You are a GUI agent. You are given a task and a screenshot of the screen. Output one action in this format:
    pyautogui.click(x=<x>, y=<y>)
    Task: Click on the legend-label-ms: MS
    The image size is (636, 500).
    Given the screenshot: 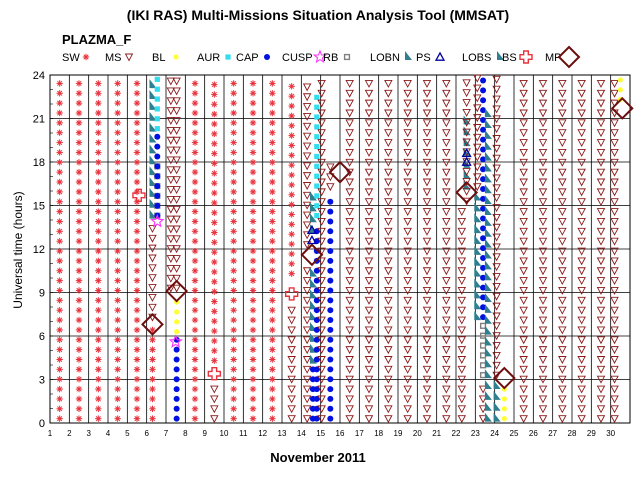 What is the action you would take?
    pyautogui.click(x=113, y=58)
    